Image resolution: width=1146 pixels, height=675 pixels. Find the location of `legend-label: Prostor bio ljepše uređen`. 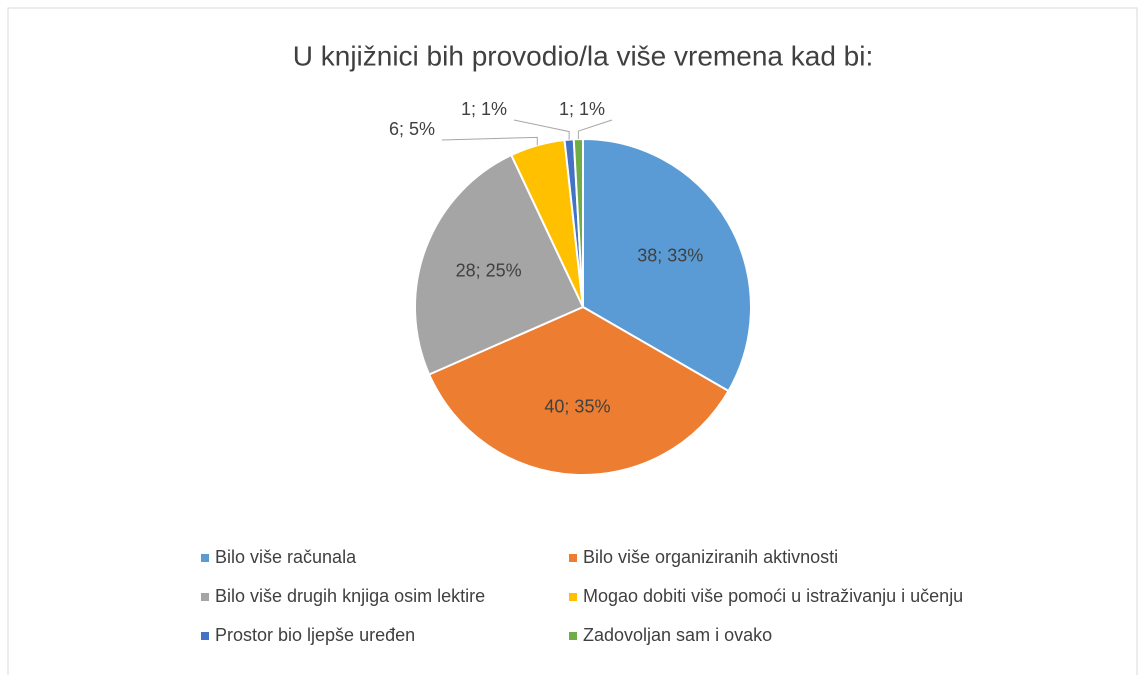

legend-label: Prostor bio ljepše uređen is located at coordinates (315, 635).